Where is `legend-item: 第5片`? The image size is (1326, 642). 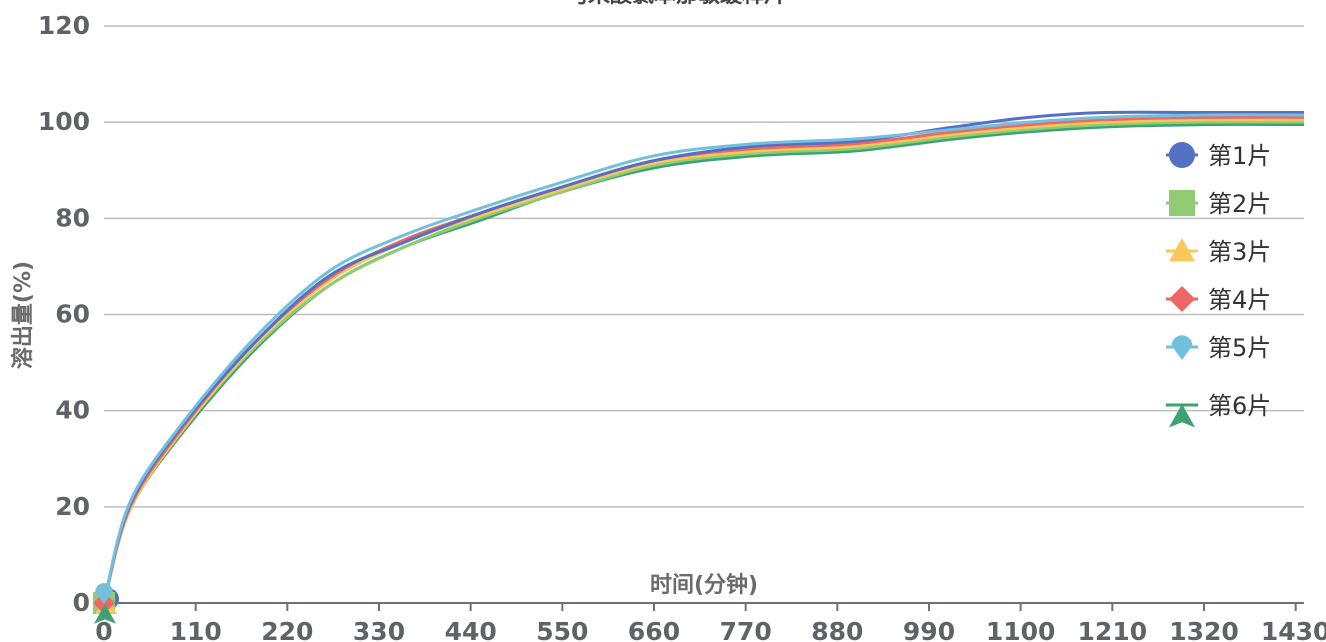
legend-item: 第5片 is located at coordinates (1218, 348).